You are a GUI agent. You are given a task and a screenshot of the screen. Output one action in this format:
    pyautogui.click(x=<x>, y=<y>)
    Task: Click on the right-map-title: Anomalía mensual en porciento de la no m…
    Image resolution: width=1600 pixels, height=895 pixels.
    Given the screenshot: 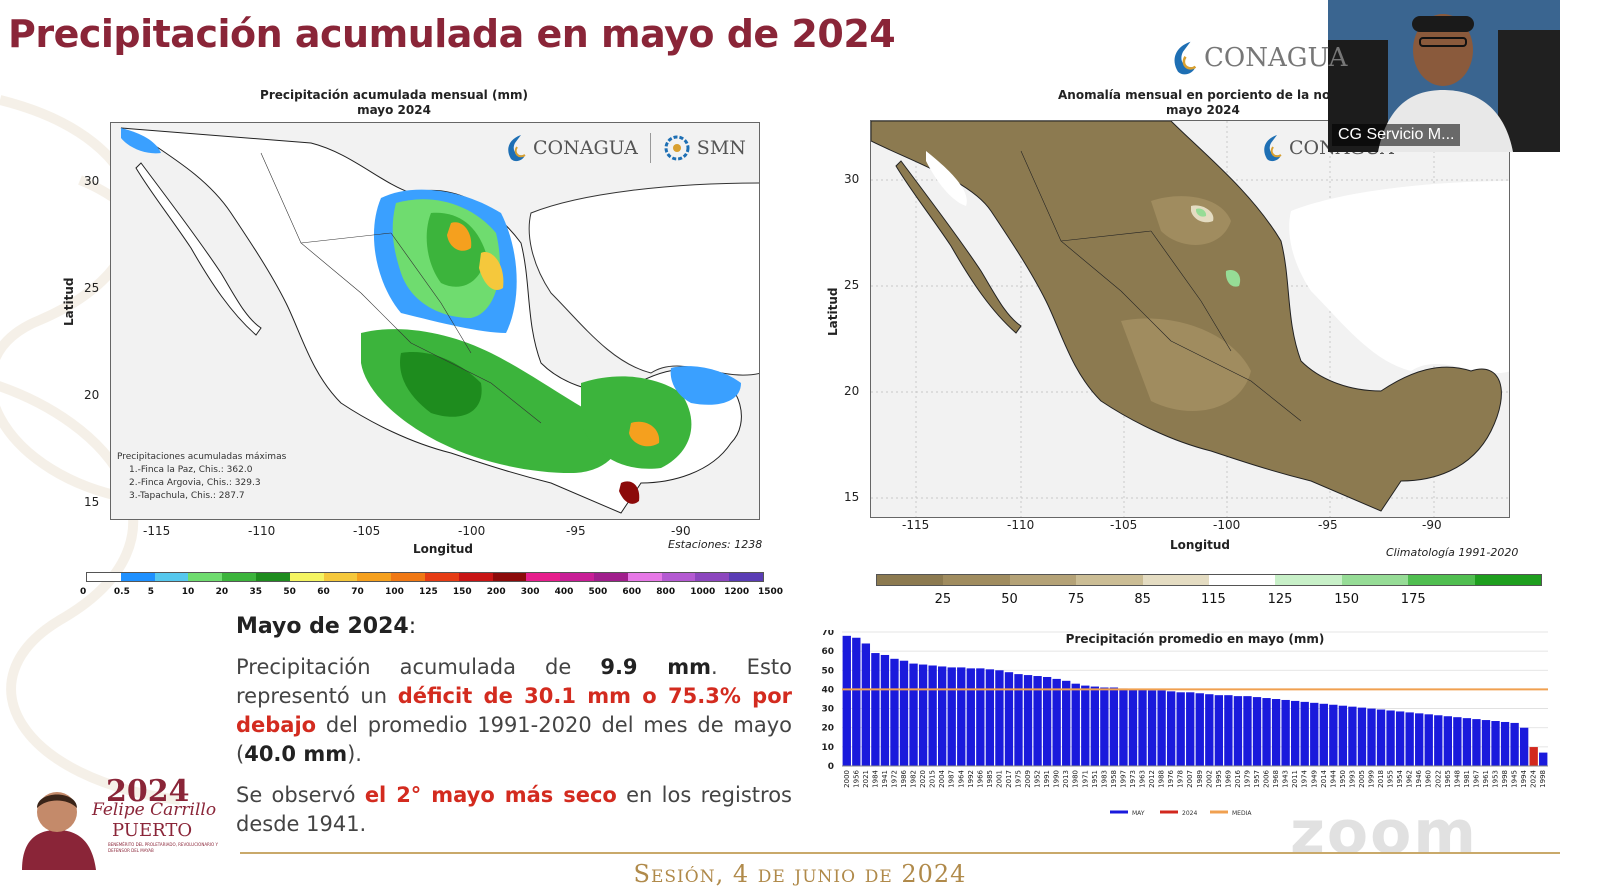 What is the action you would take?
    pyautogui.click(x=1190, y=103)
    